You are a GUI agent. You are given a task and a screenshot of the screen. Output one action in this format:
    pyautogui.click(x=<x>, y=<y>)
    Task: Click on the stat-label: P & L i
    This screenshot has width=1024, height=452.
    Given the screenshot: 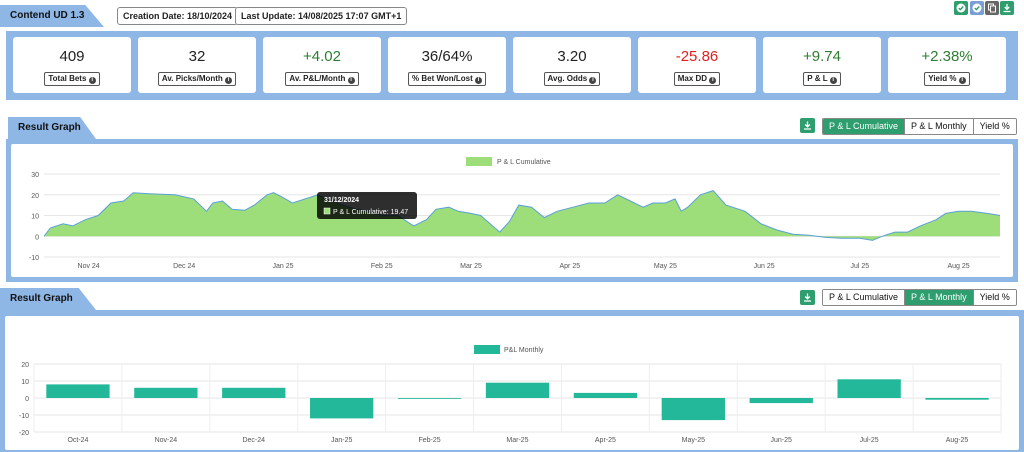 What is the action you would take?
    pyautogui.click(x=822, y=79)
    